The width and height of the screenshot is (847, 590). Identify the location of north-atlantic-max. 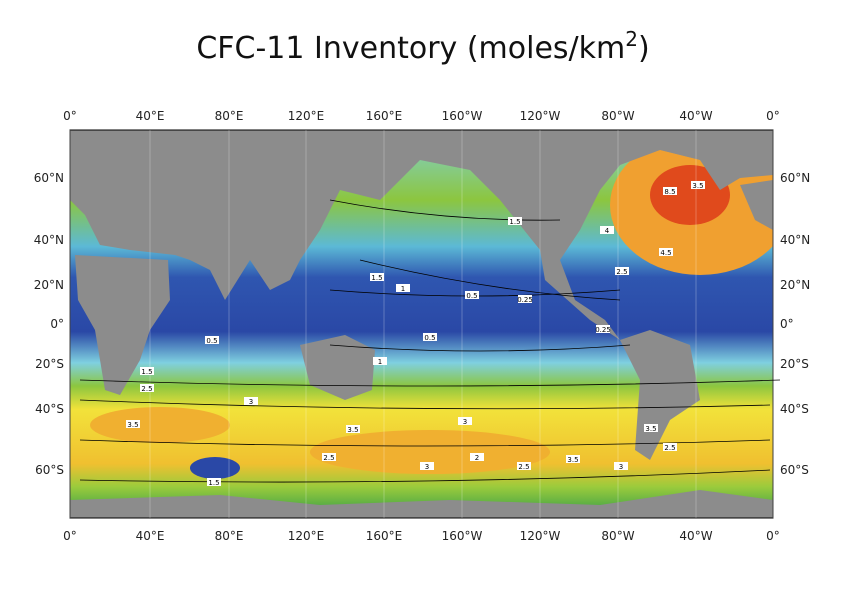
(690, 195).